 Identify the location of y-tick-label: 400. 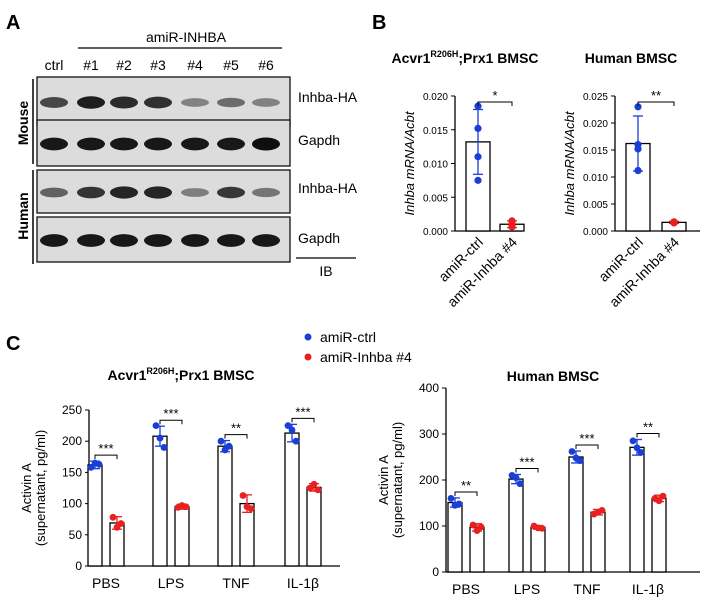
(429, 388).